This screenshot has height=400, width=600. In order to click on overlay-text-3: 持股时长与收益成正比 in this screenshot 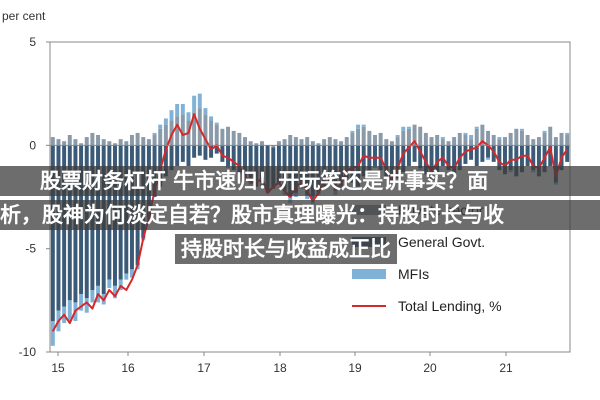, I will do `click(286, 249)`.